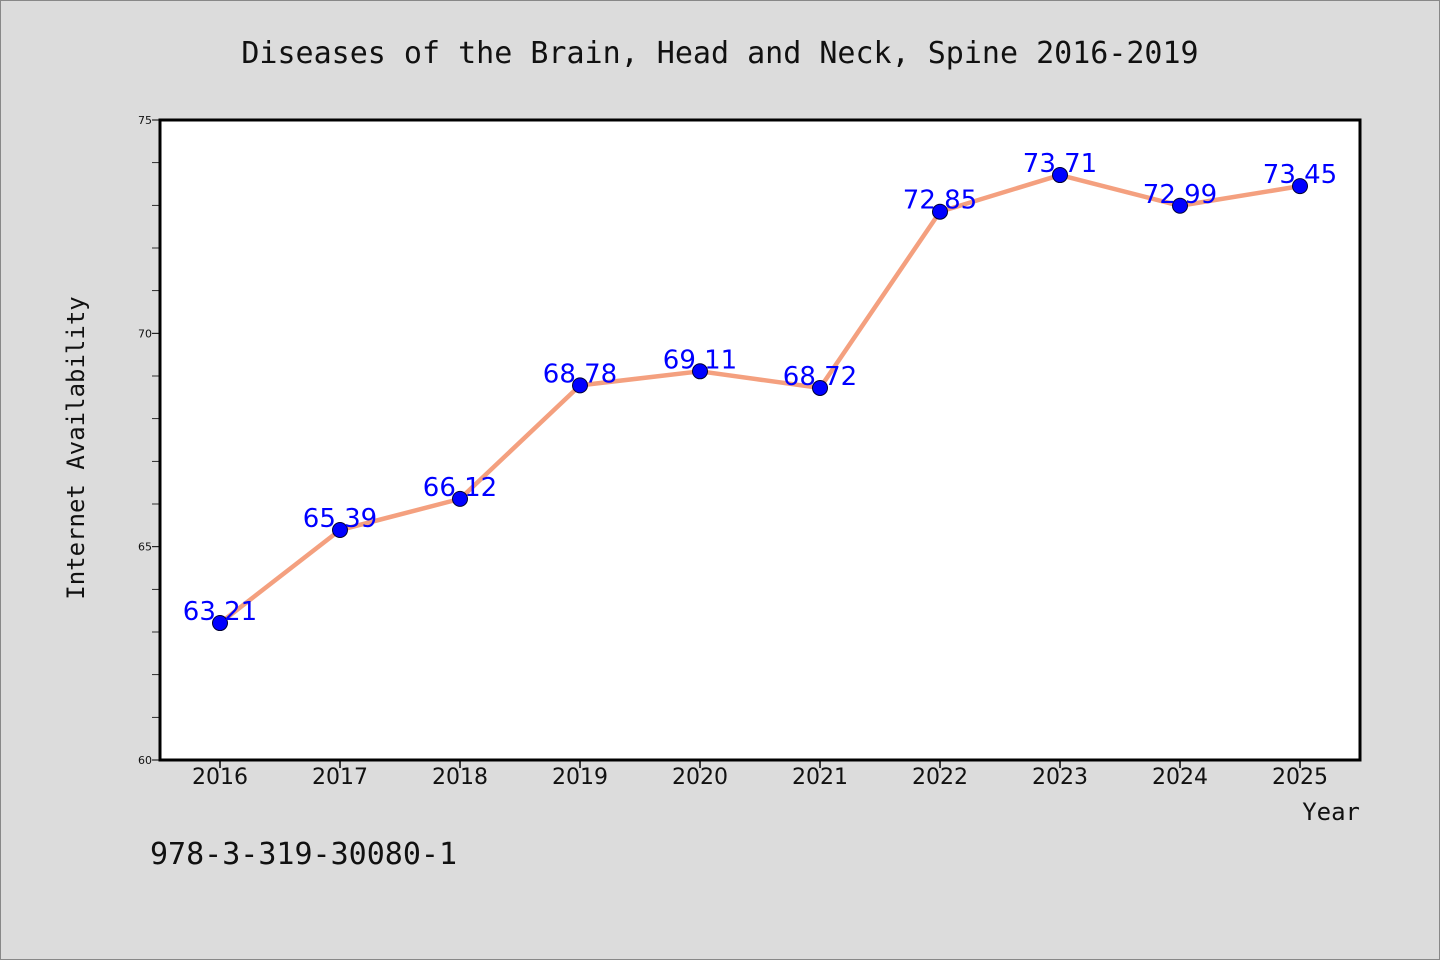  Describe the element at coordinates (580, 374) in the screenshot. I see `data-label: 68.78` at that location.